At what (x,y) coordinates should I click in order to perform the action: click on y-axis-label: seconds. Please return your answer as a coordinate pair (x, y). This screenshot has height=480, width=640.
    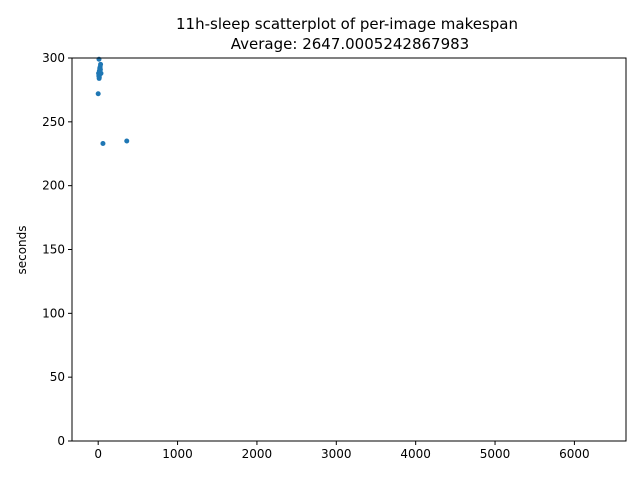
    Looking at the image, I should click on (22, 249).